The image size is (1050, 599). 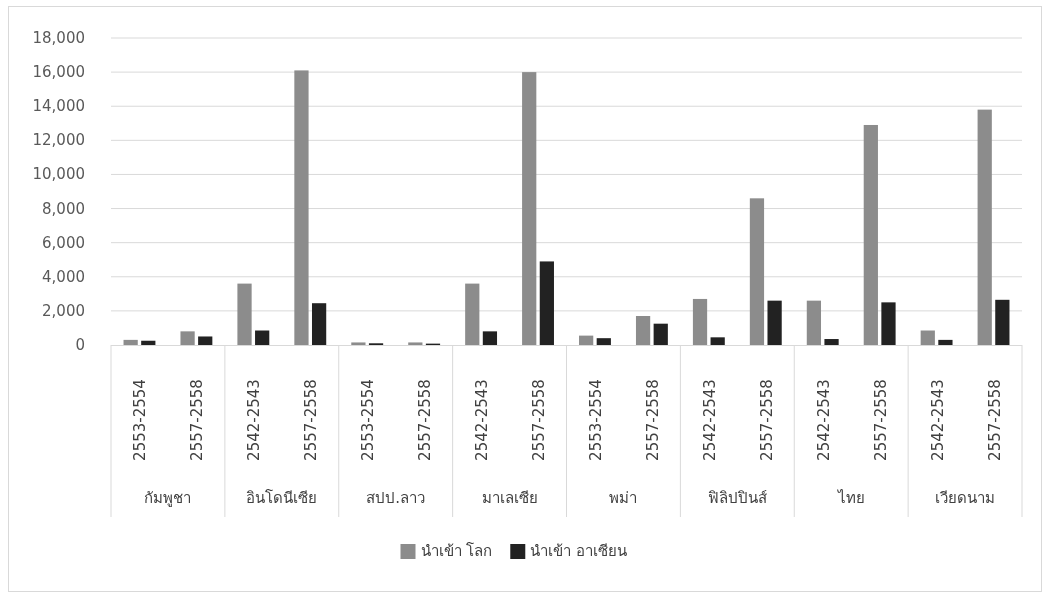 I want to click on text: อินโดนีเซีย, so click(x=282, y=498).